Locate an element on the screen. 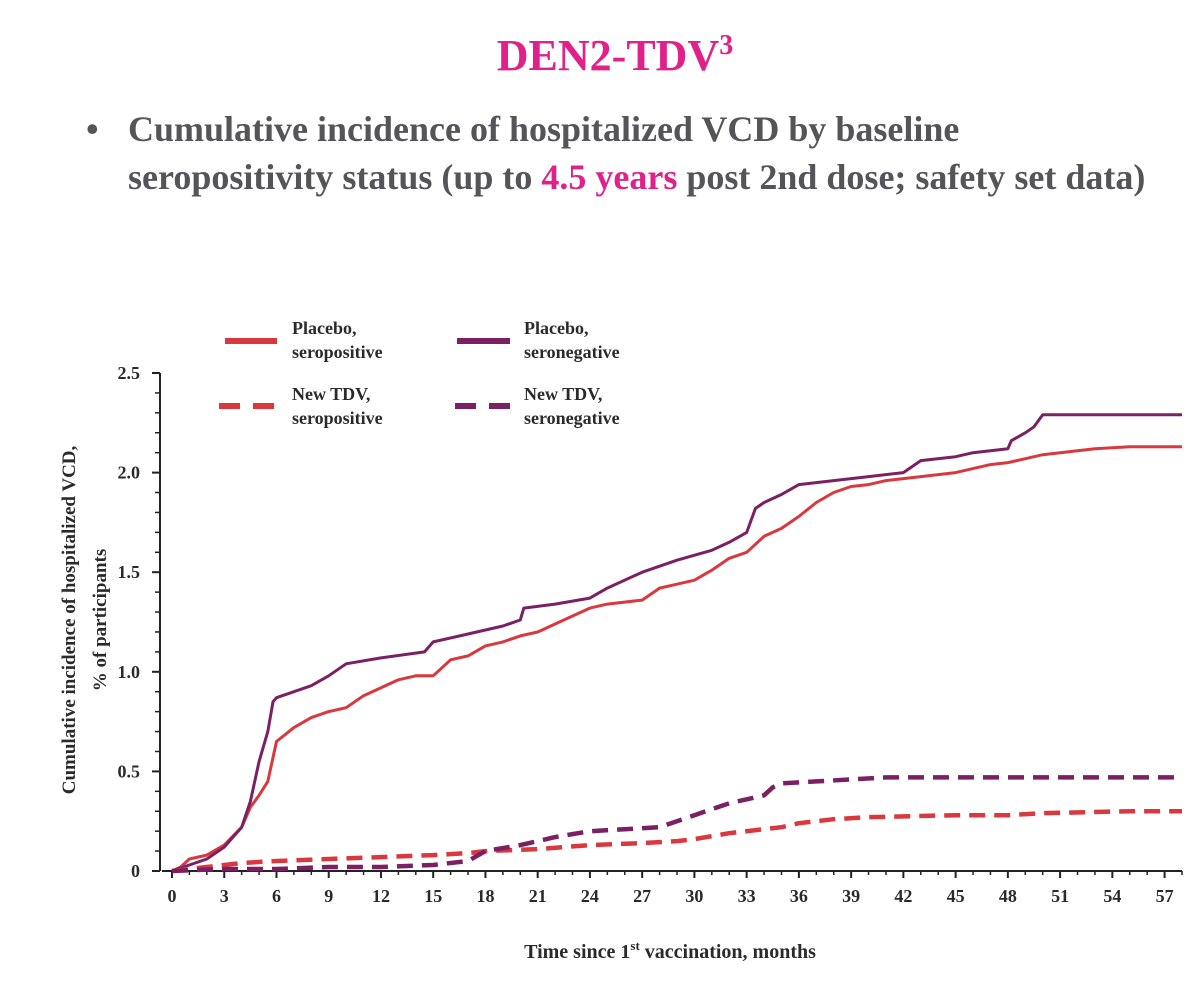 This screenshot has height=987, width=1200. legend-label-placebo-seropositive: Placebo, is located at coordinates (324, 328).